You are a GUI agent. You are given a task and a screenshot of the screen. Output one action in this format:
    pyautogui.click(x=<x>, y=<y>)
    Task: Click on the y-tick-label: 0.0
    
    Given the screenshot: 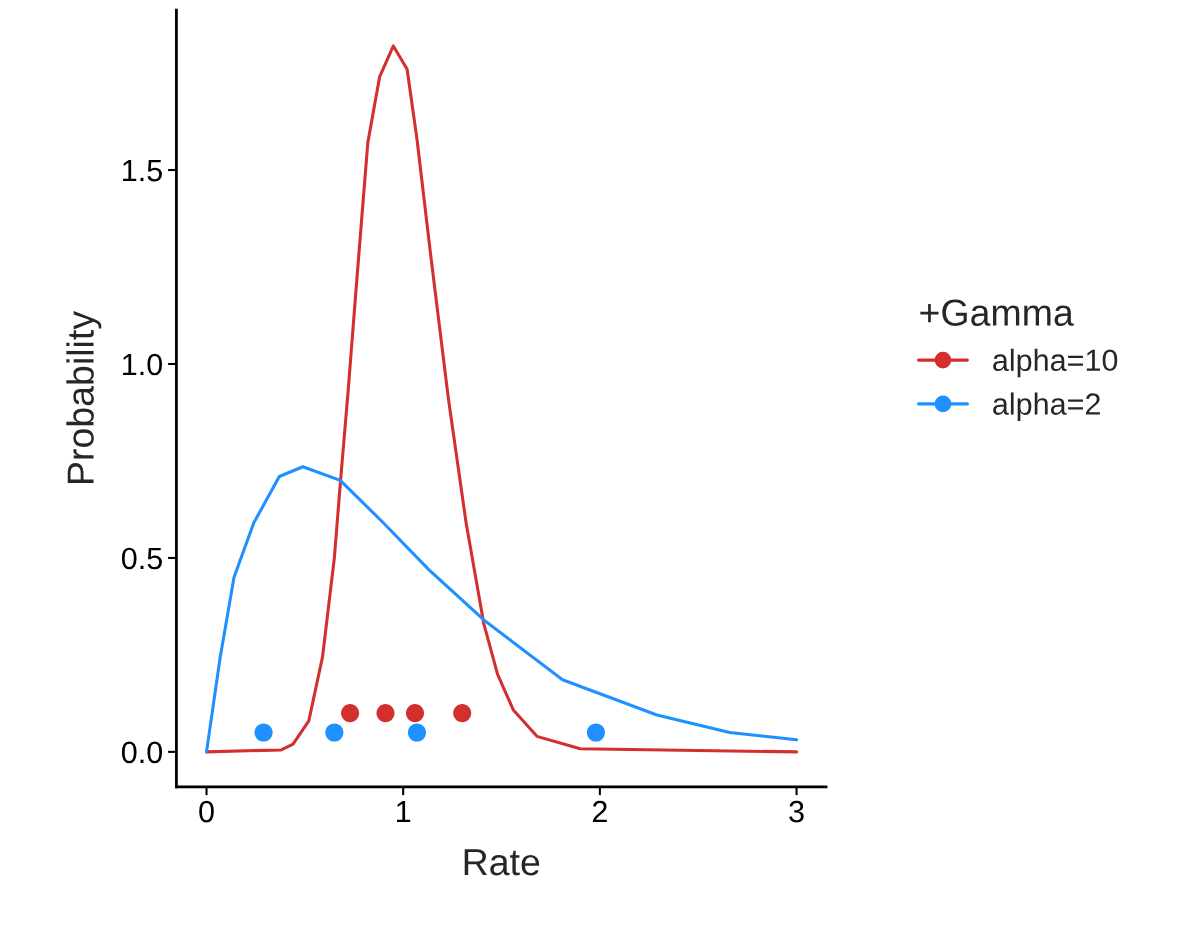 What is the action you would take?
    pyautogui.click(x=142, y=752)
    